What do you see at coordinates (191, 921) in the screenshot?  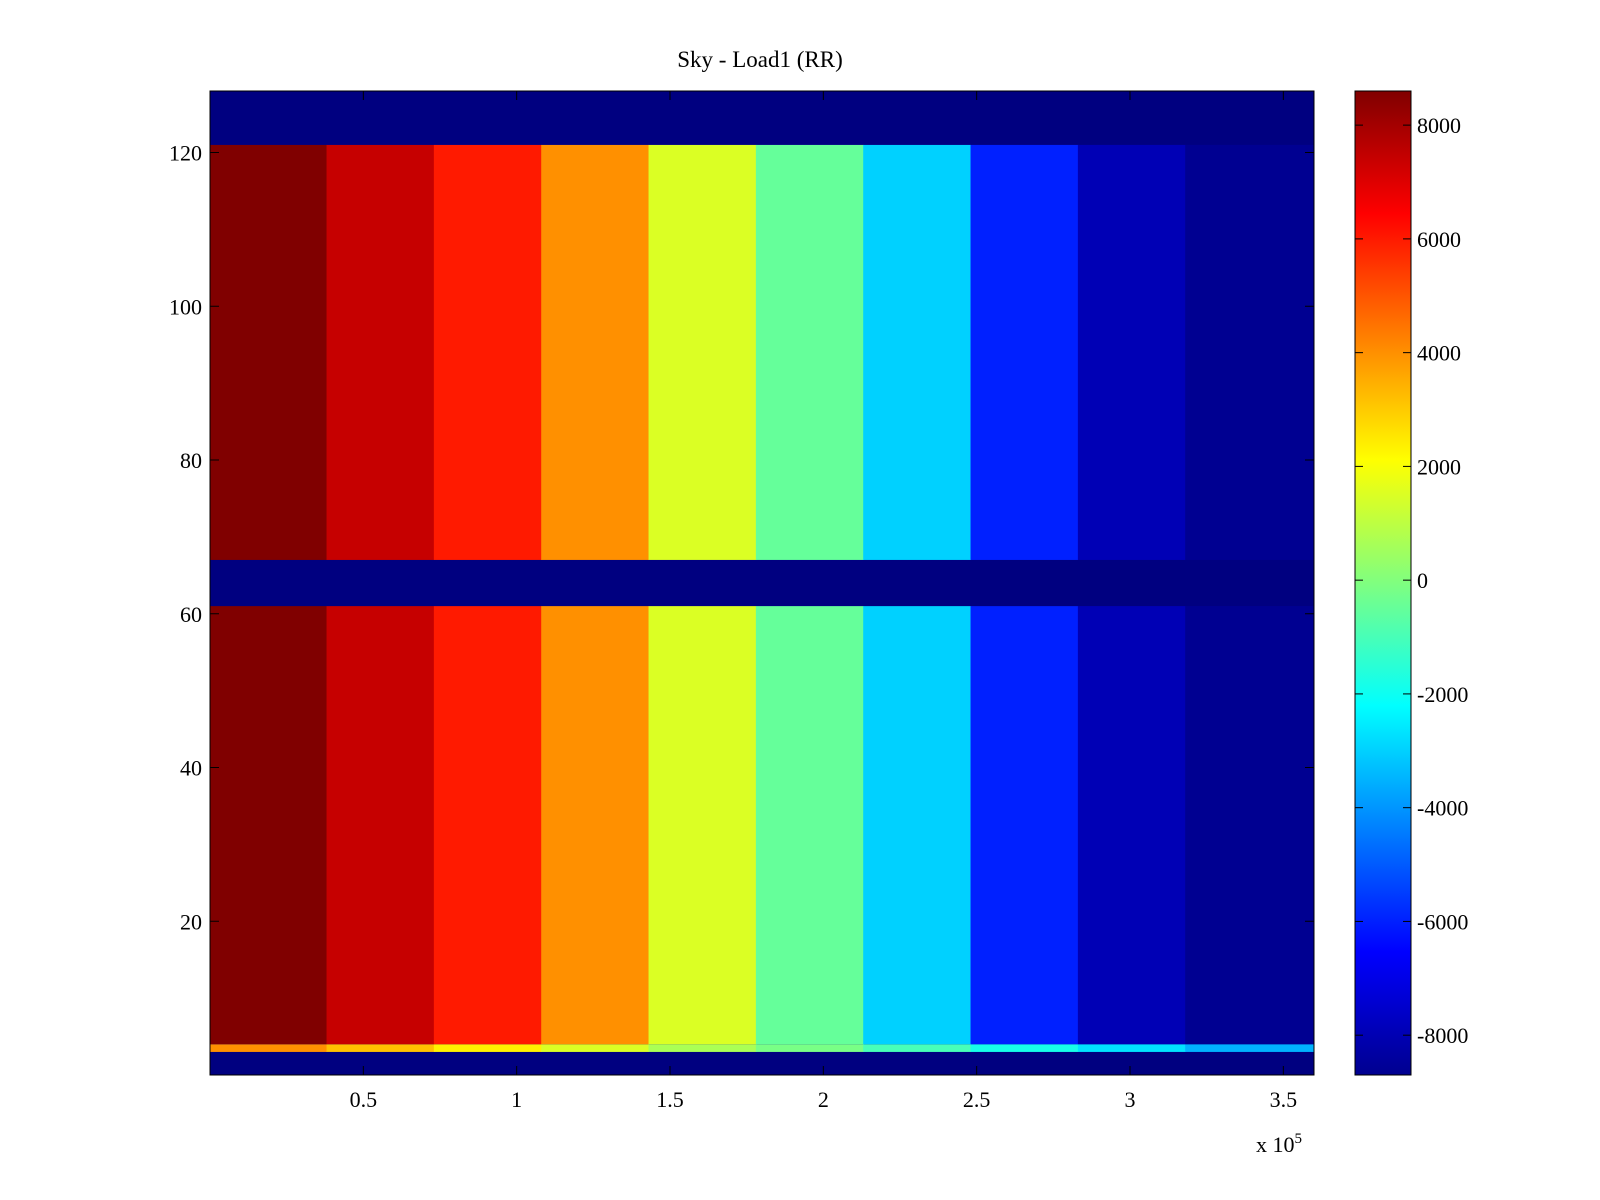 I see `y-tick-label: 20` at bounding box center [191, 921].